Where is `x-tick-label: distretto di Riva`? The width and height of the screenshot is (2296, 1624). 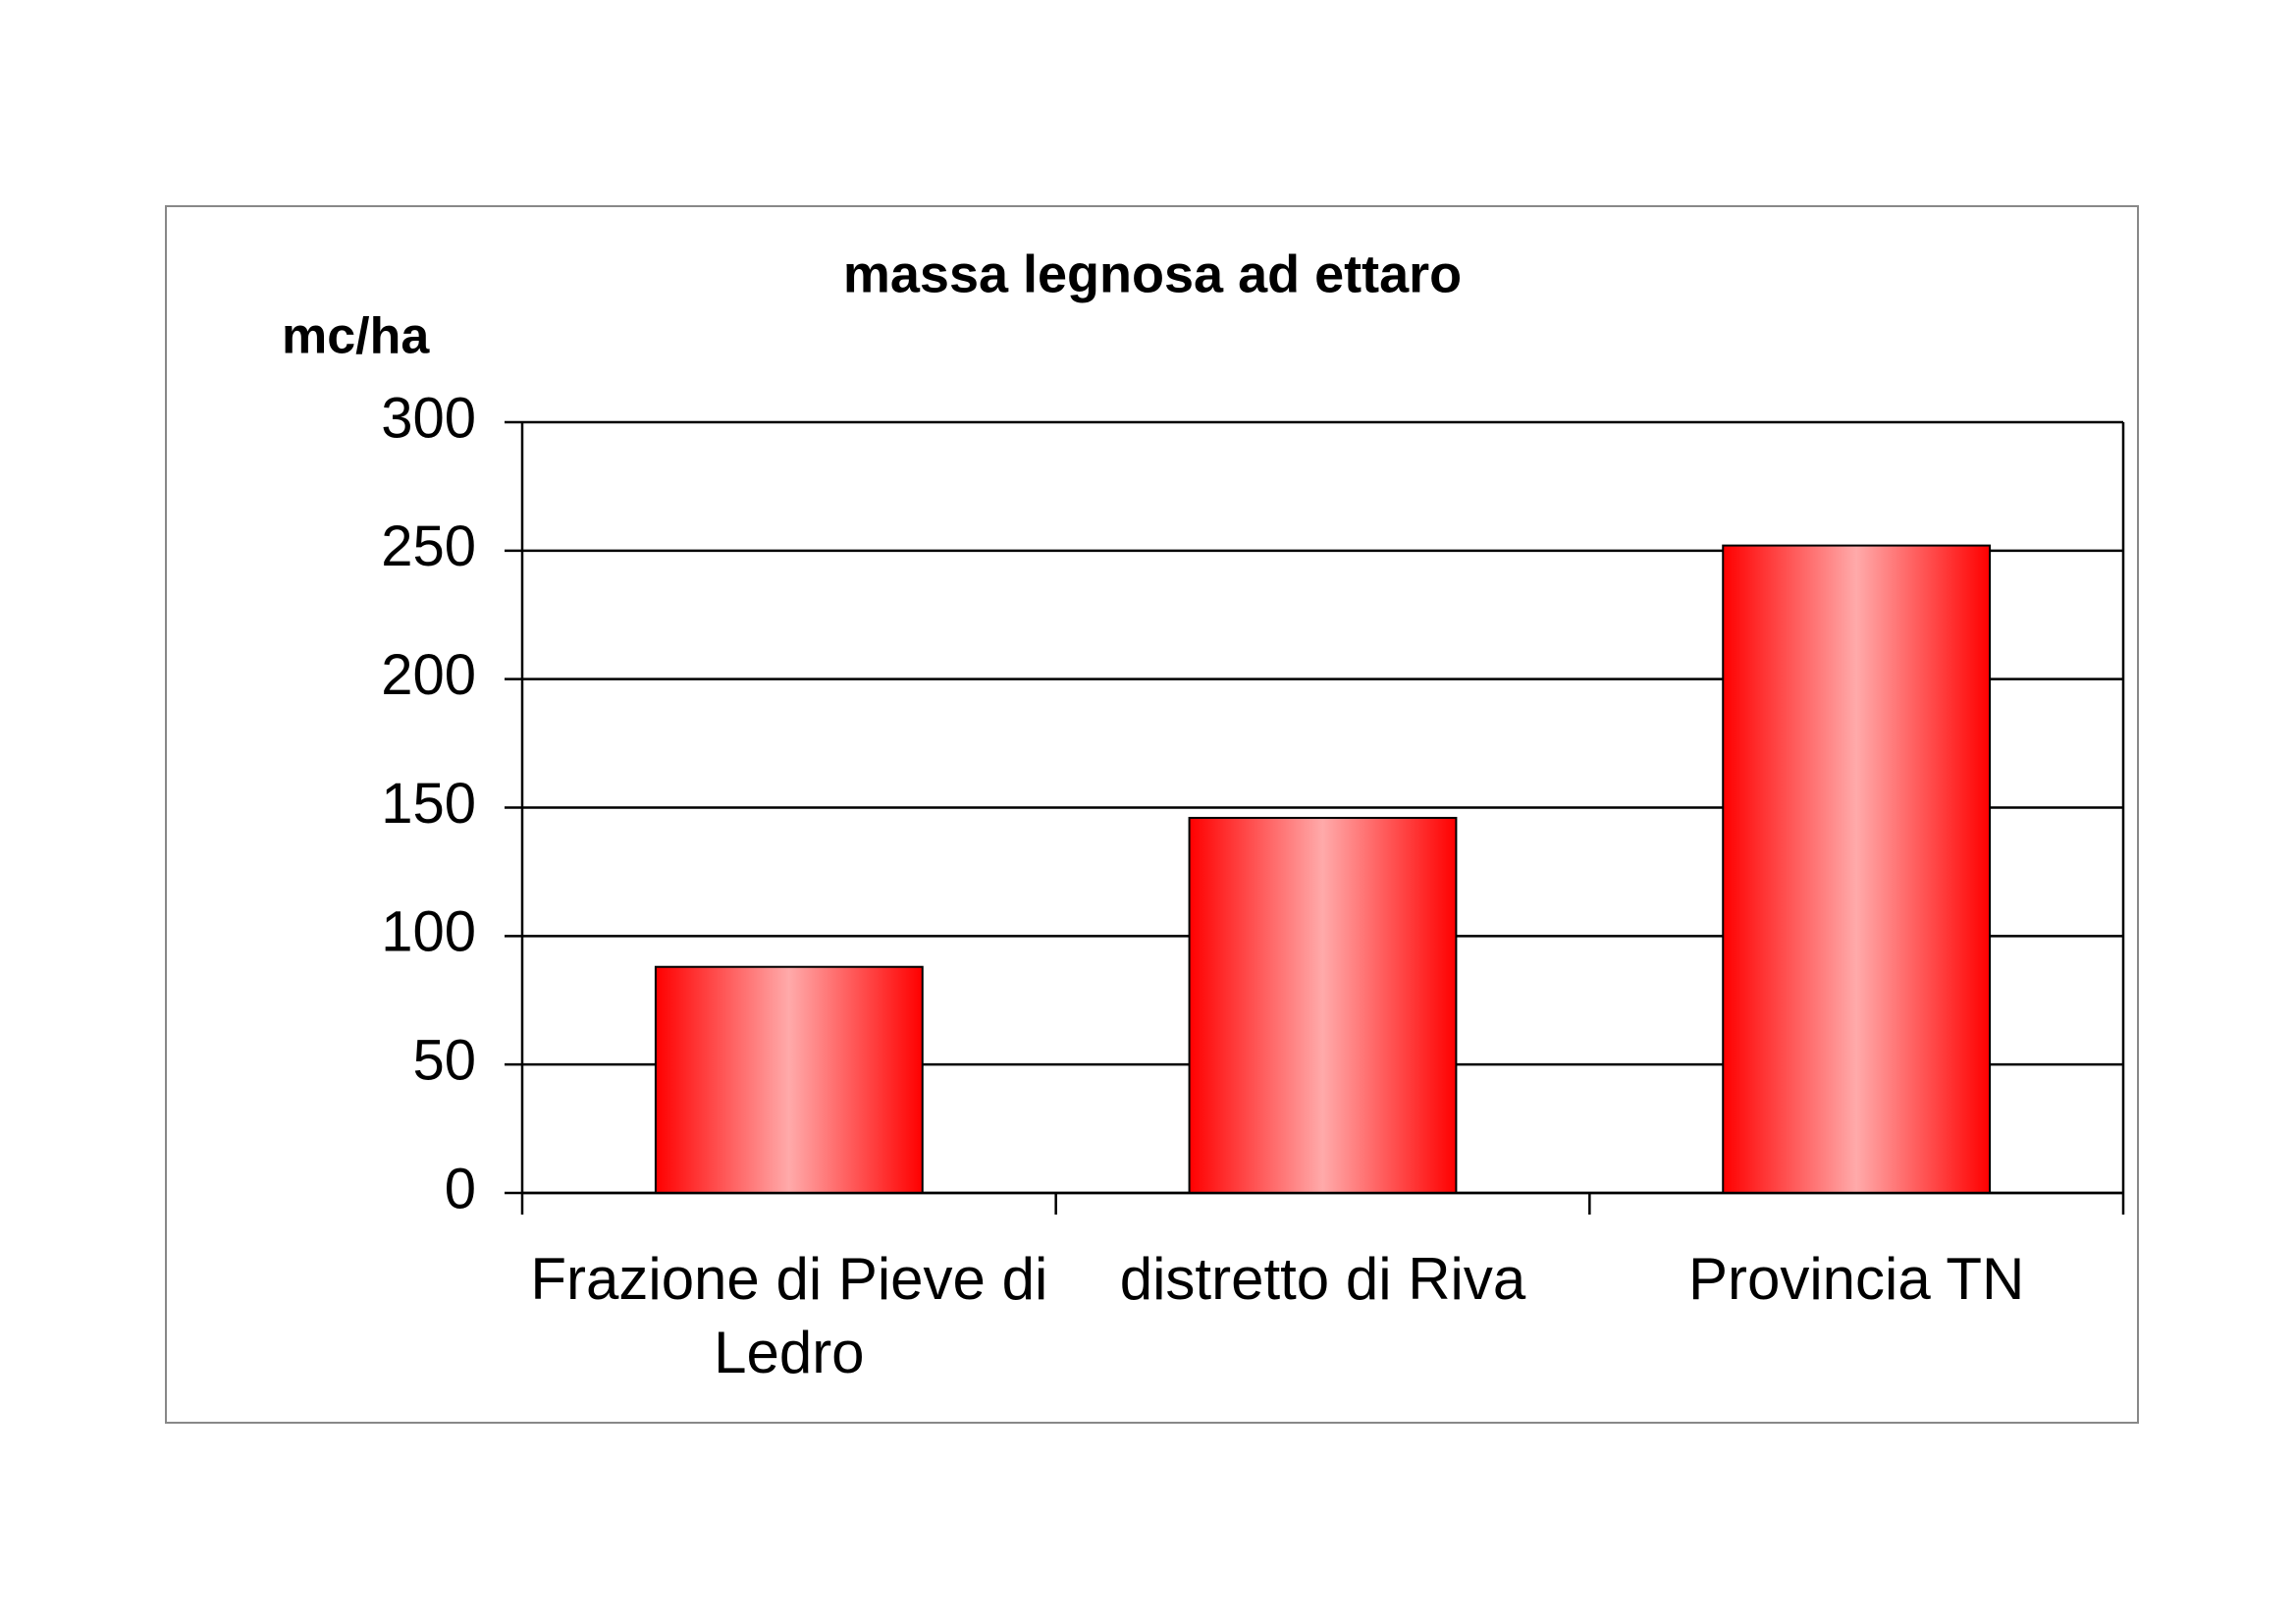 x-tick-label: distretto di Riva is located at coordinates (1323, 1279).